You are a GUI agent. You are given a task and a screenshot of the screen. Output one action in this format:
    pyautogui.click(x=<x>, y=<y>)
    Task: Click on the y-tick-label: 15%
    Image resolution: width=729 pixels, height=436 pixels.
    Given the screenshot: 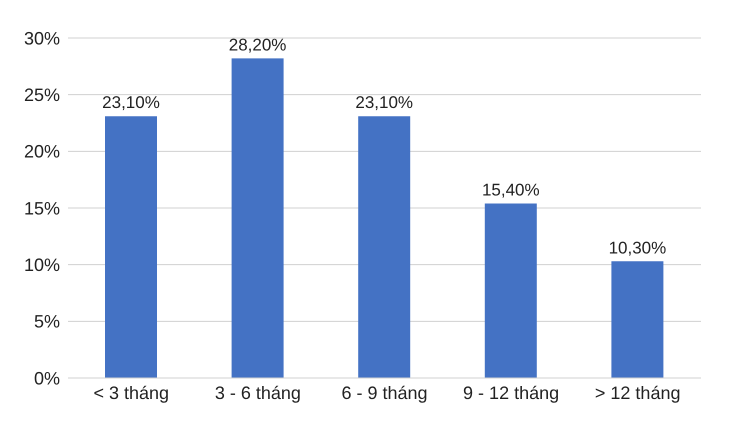 What is the action you would take?
    pyautogui.click(x=42, y=208)
    